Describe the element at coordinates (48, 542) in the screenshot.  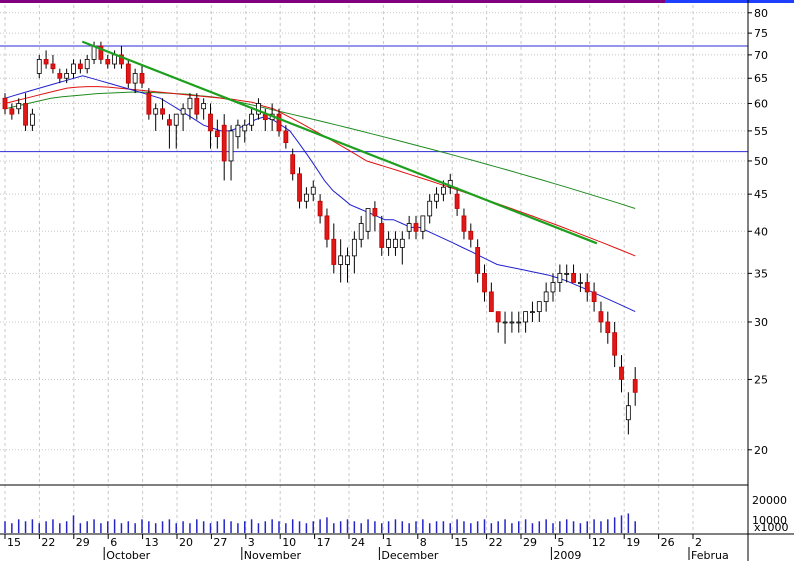
I see `x-day-label-1: 22` at that location.